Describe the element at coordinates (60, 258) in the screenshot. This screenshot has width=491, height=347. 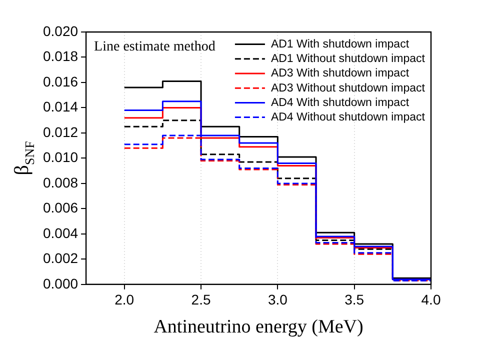
I see `y-tick-label: 0.002` at that location.